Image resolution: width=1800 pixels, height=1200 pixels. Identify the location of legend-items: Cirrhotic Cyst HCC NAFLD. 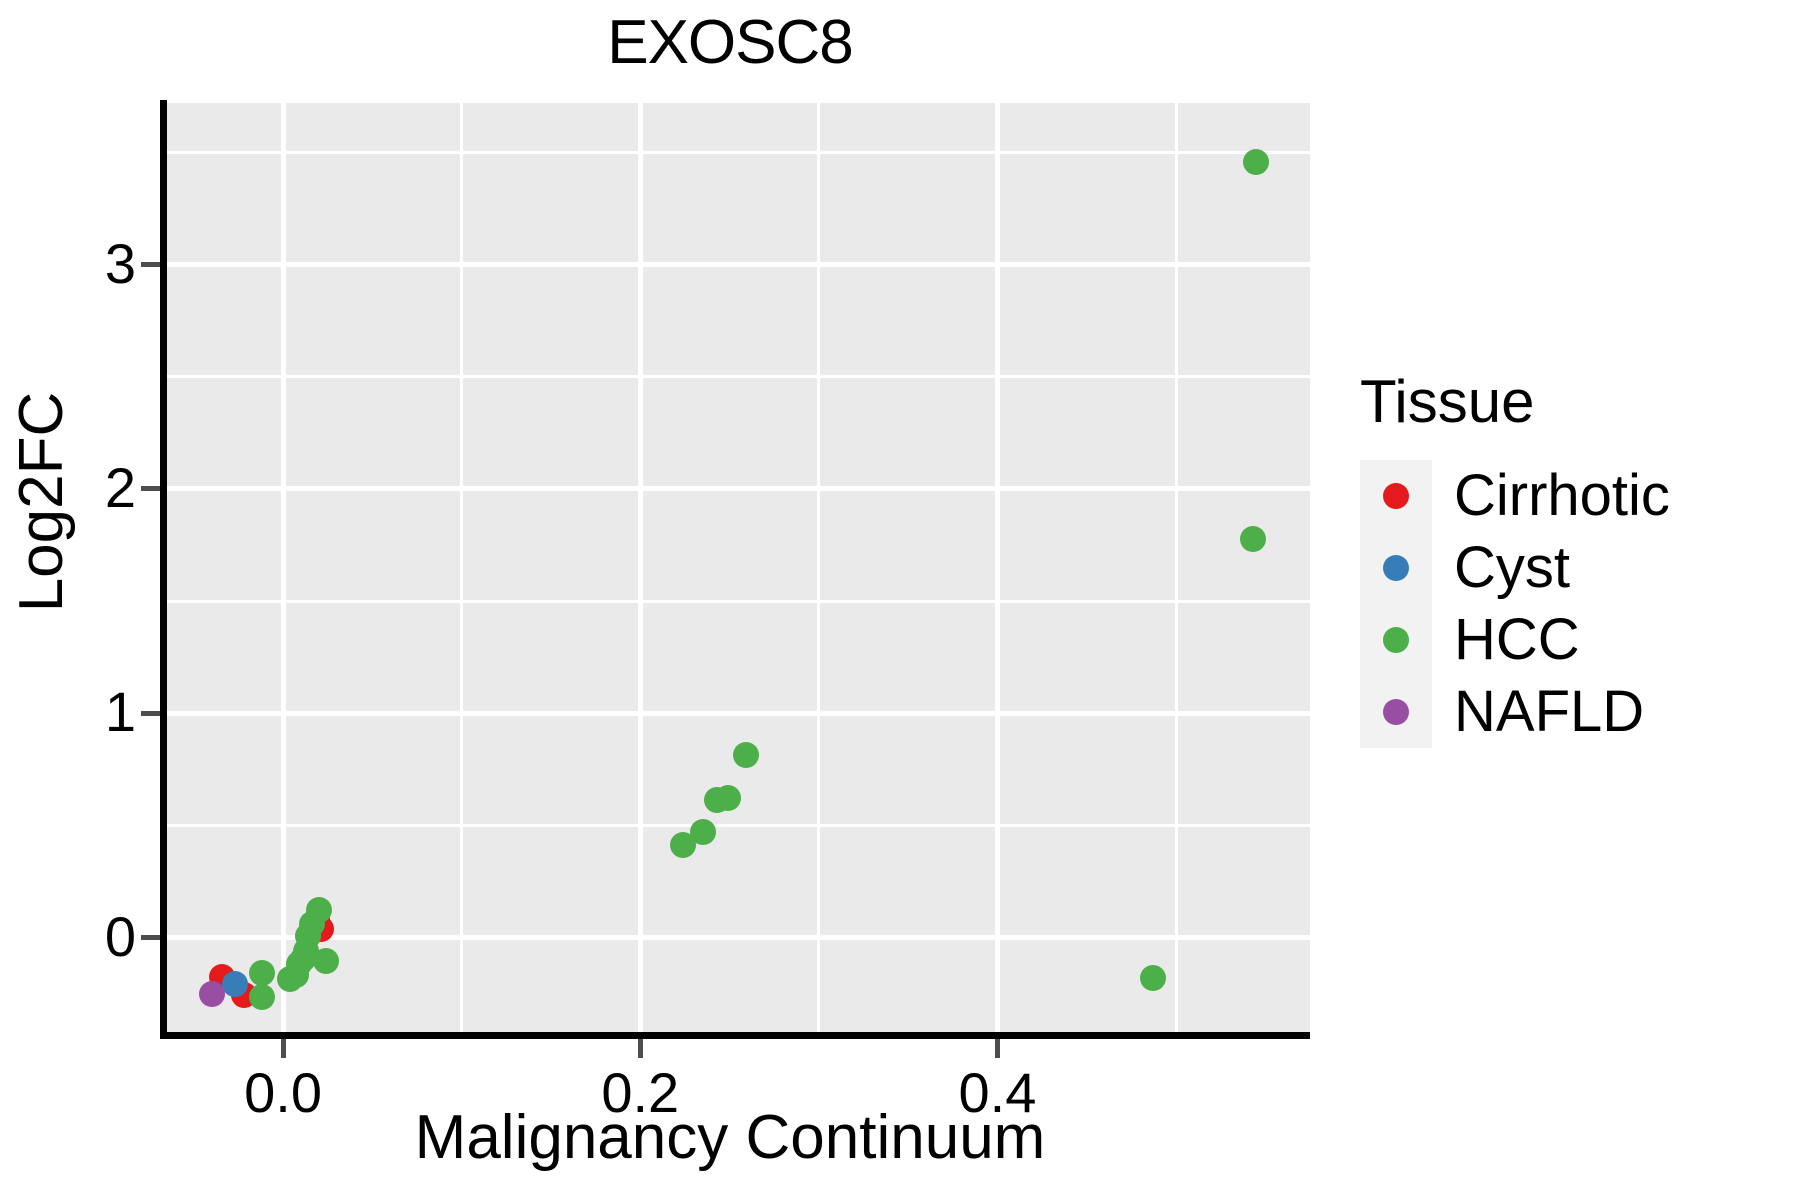
(1575, 604).